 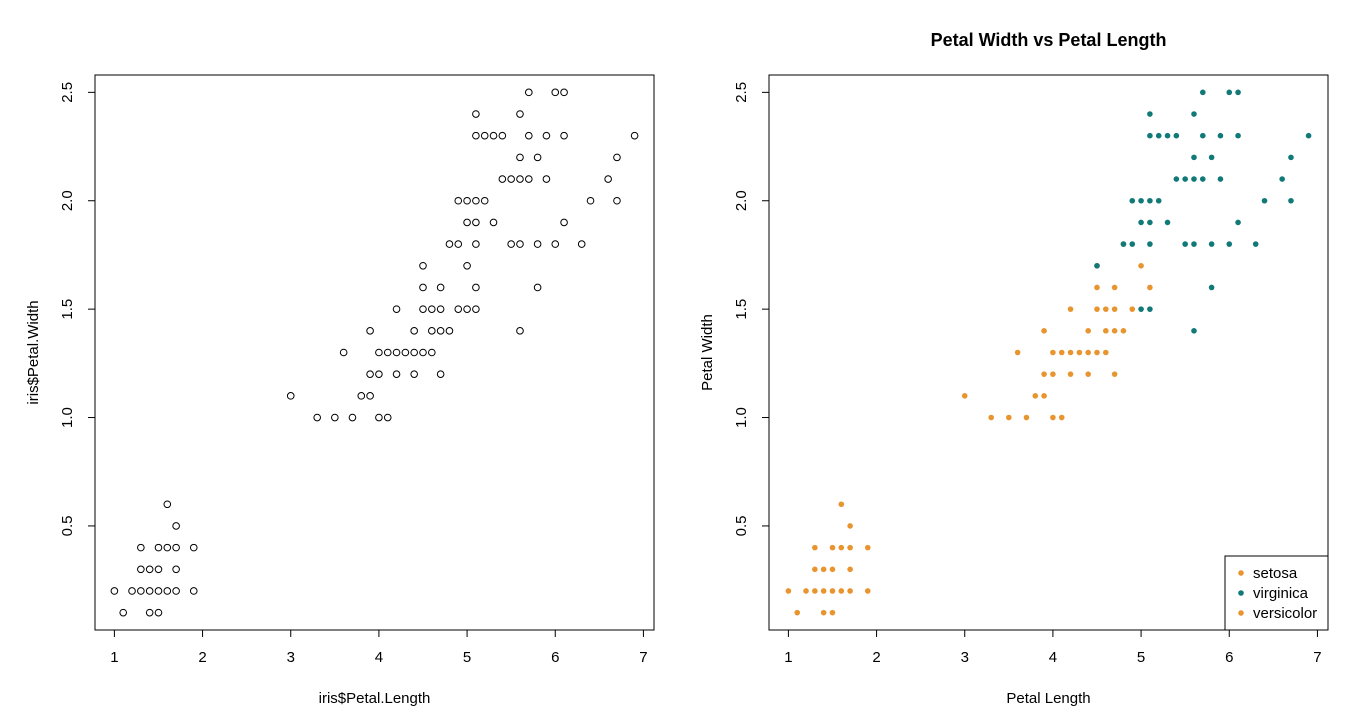 I want to click on y-tick-label: 0.5, so click(x=67, y=526).